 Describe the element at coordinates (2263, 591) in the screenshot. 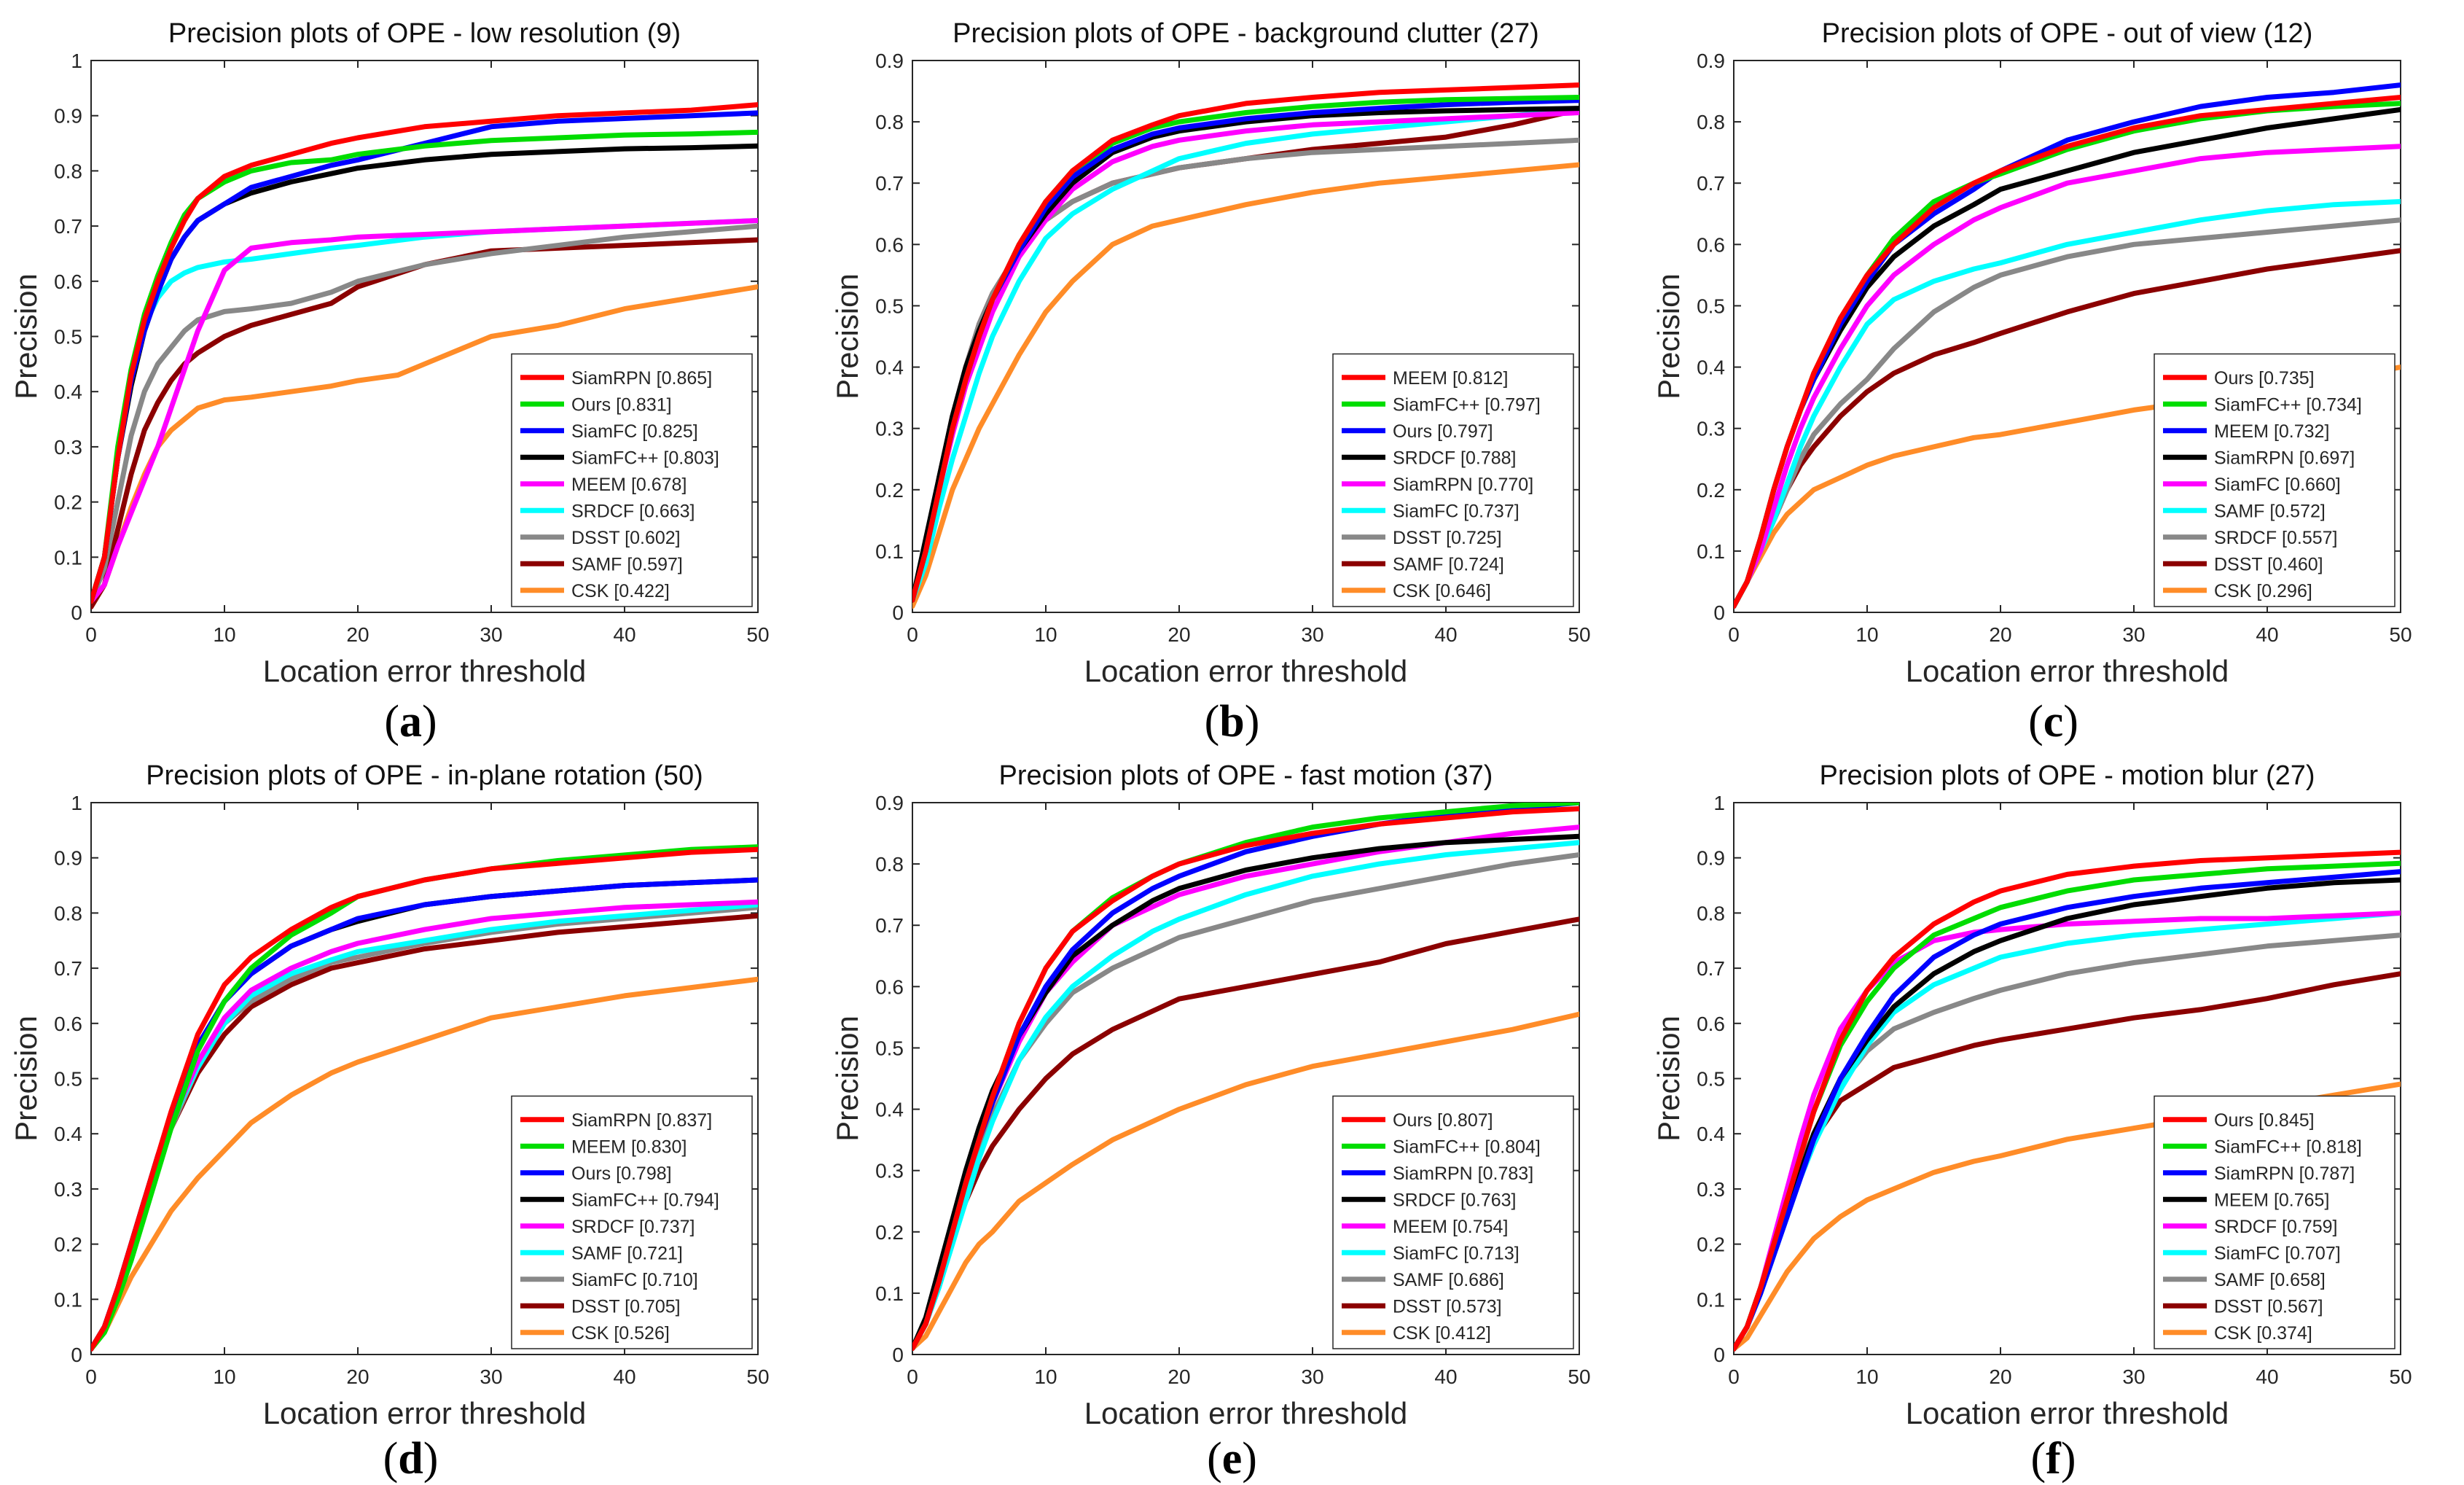

I see `legend-label: CSK [0.296]` at that location.